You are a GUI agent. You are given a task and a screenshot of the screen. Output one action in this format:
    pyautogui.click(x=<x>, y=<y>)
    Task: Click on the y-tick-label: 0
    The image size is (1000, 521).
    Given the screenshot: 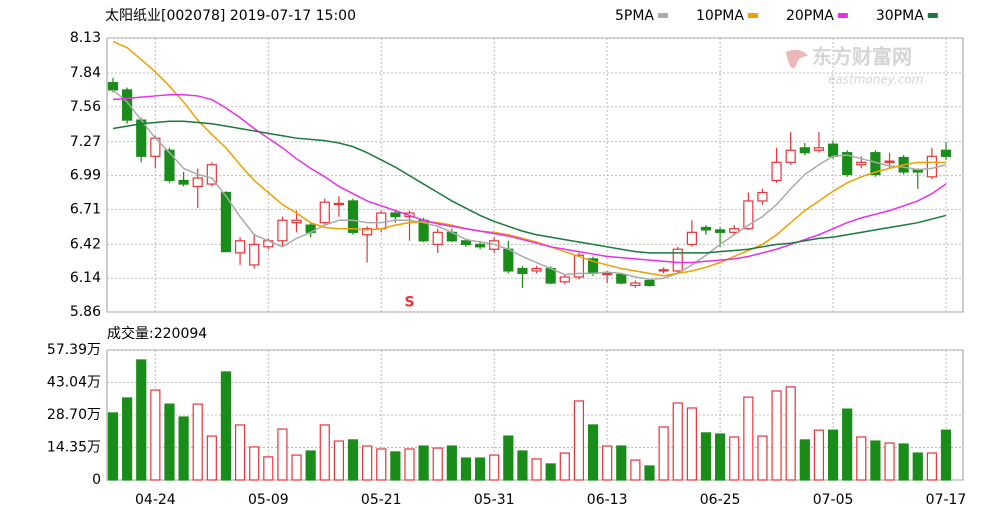 What is the action you would take?
    pyautogui.click(x=96, y=480)
    